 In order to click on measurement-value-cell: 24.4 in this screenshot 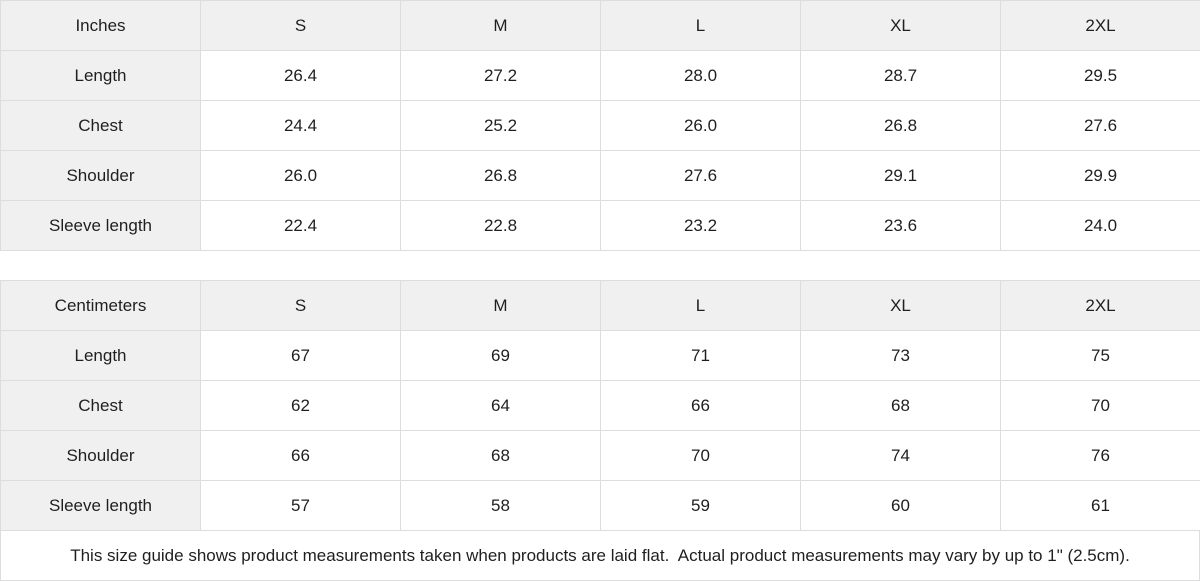, I will do `click(301, 126)`.